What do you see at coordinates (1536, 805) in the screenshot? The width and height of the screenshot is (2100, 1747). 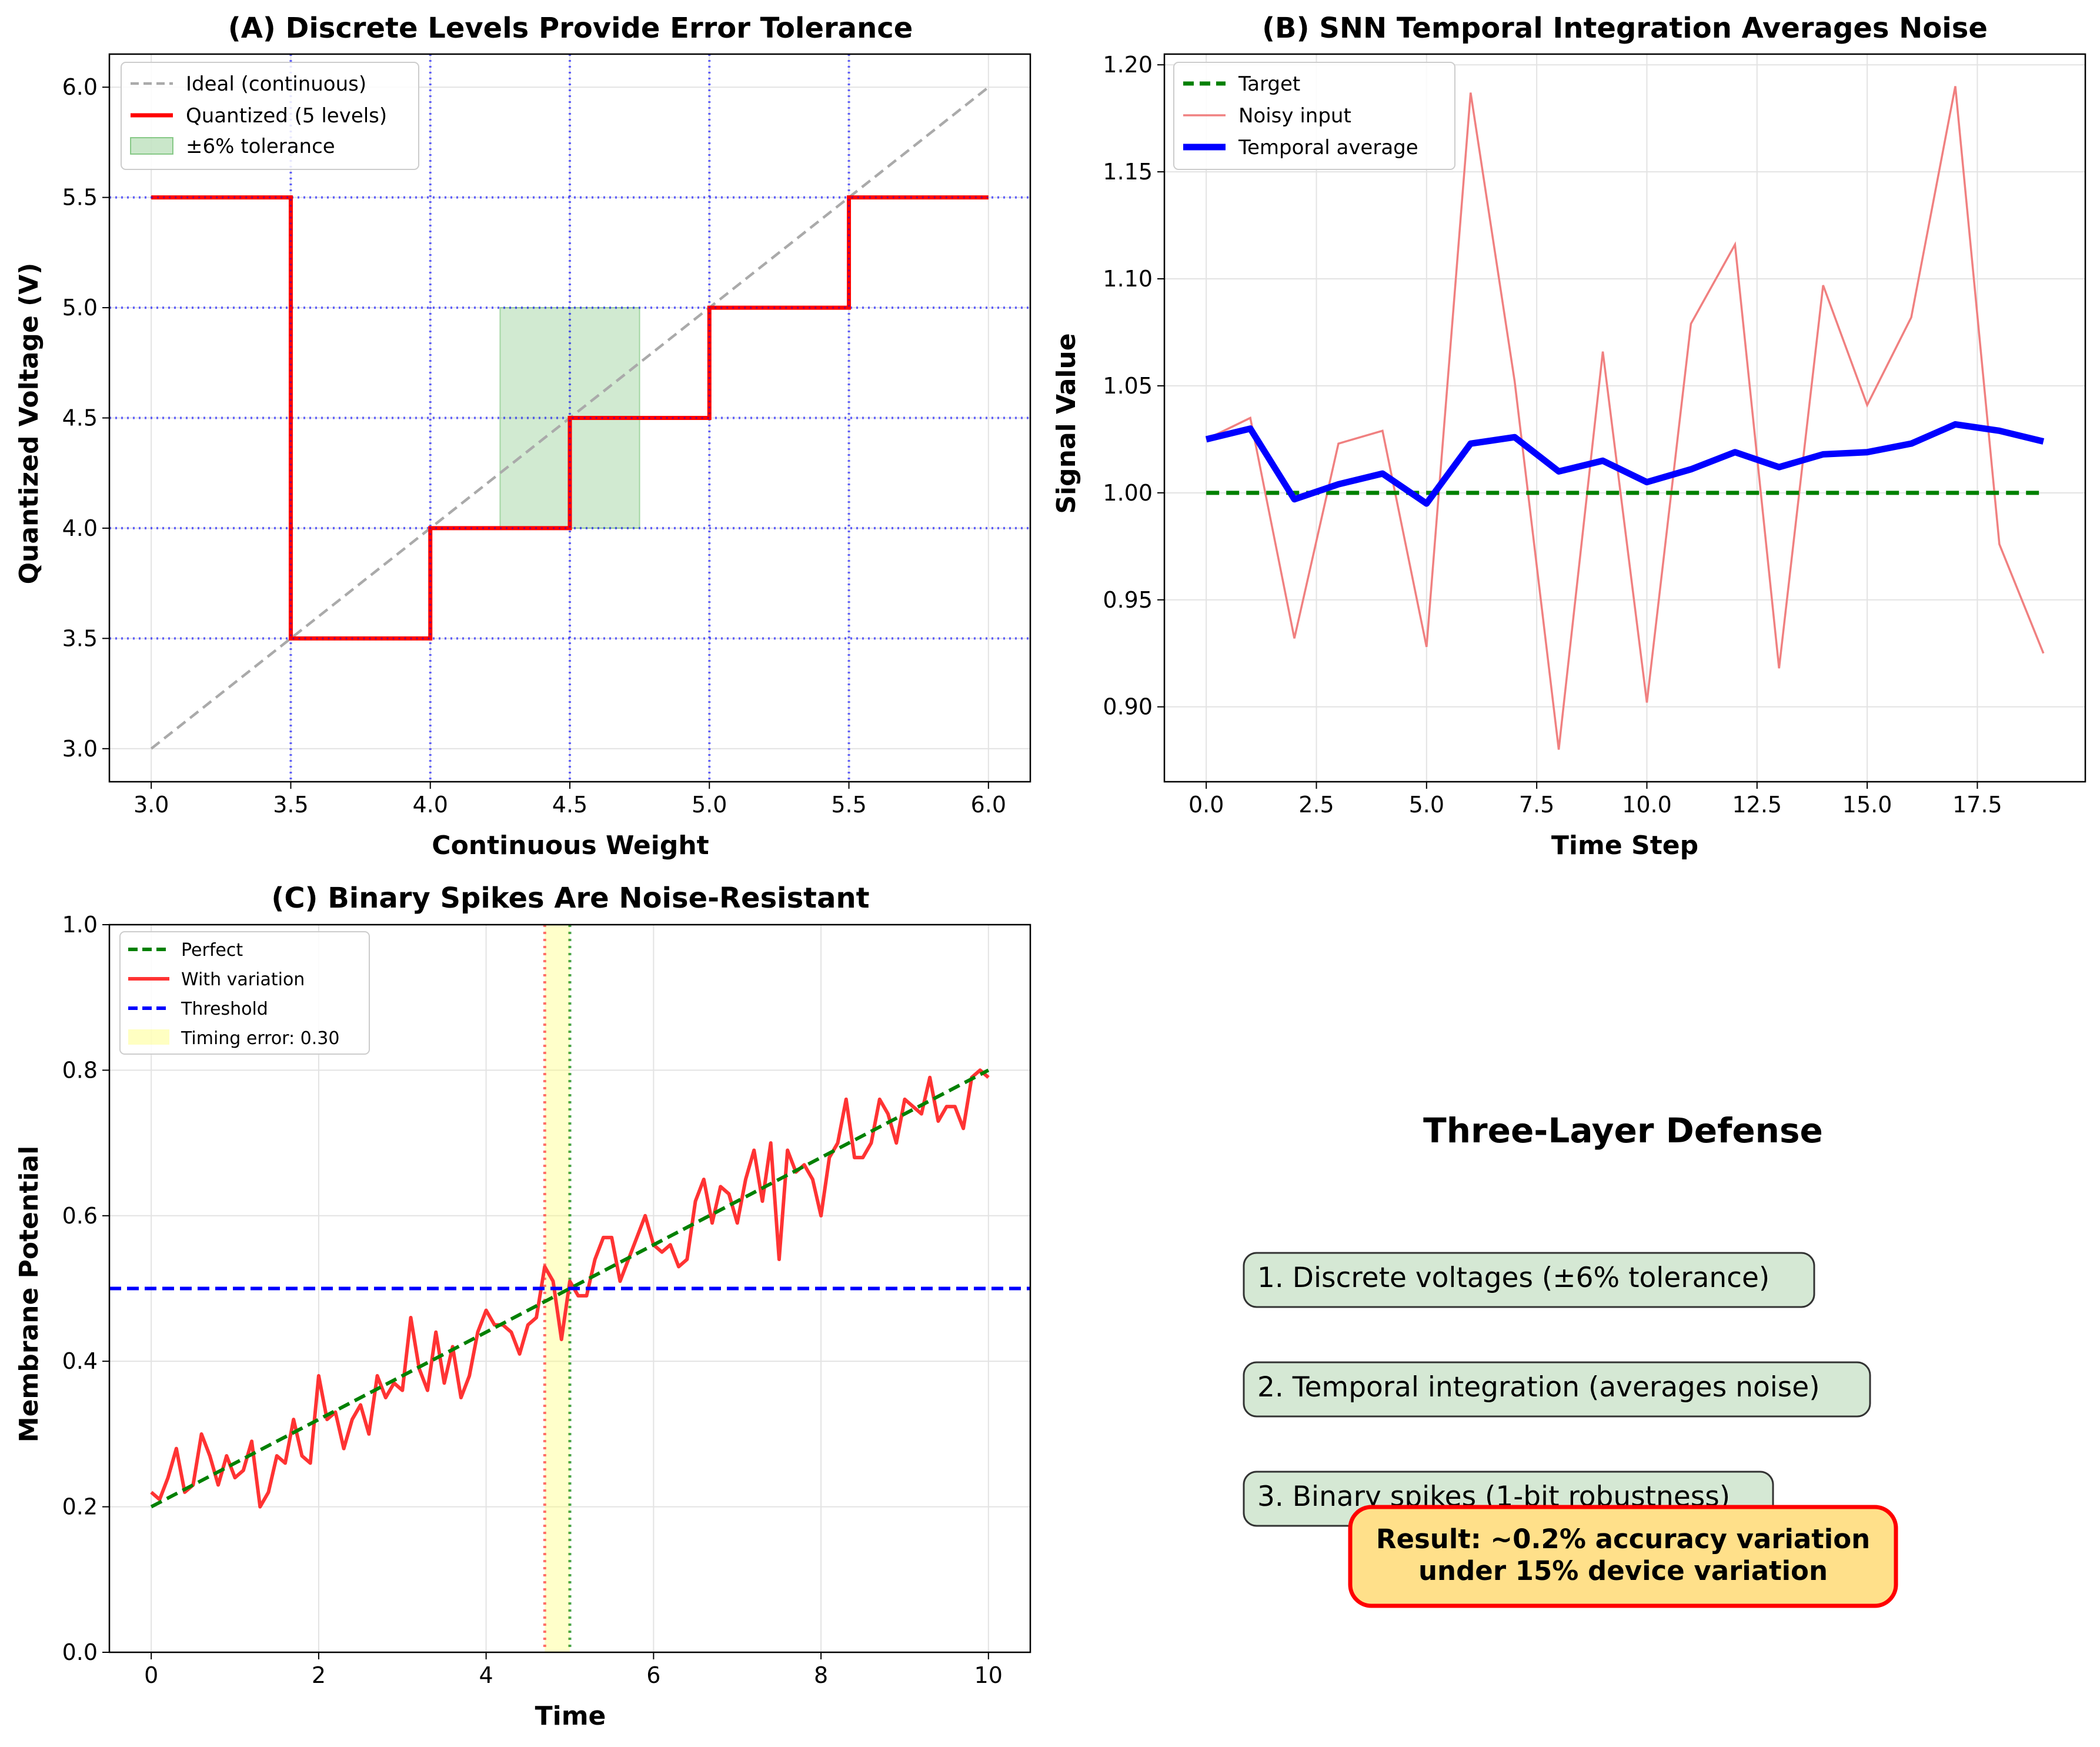 I see `panel-b-xtick-label: 7.5` at bounding box center [1536, 805].